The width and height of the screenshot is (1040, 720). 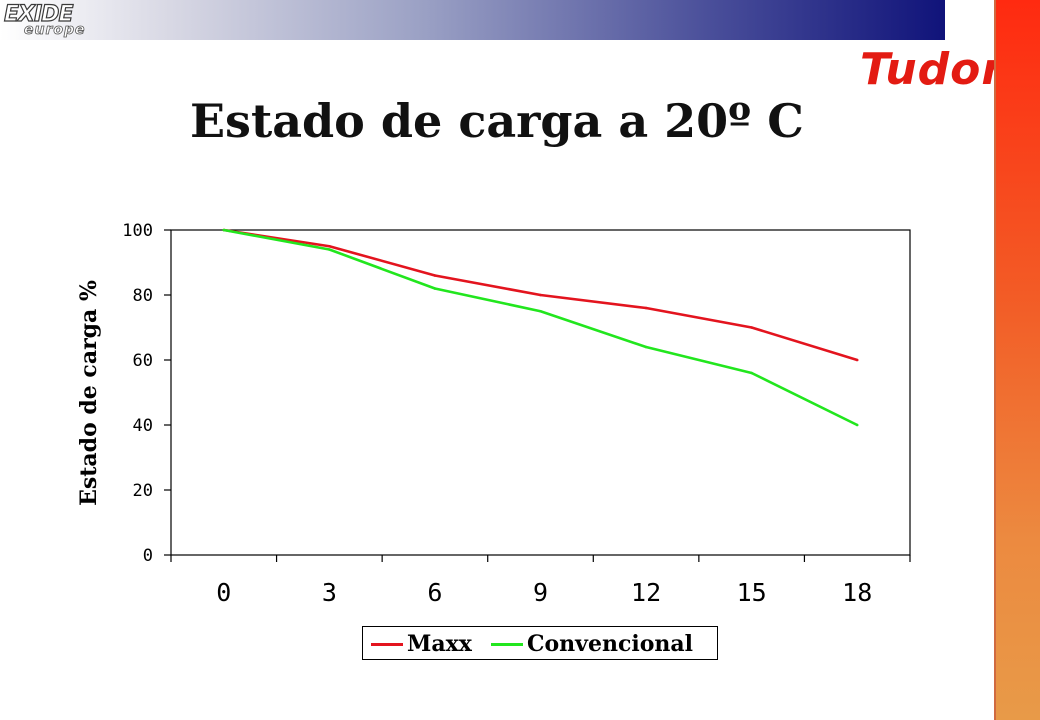 What do you see at coordinates (89, 393) in the screenshot?
I see `y-axis-label: Estado de carga %` at bounding box center [89, 393].